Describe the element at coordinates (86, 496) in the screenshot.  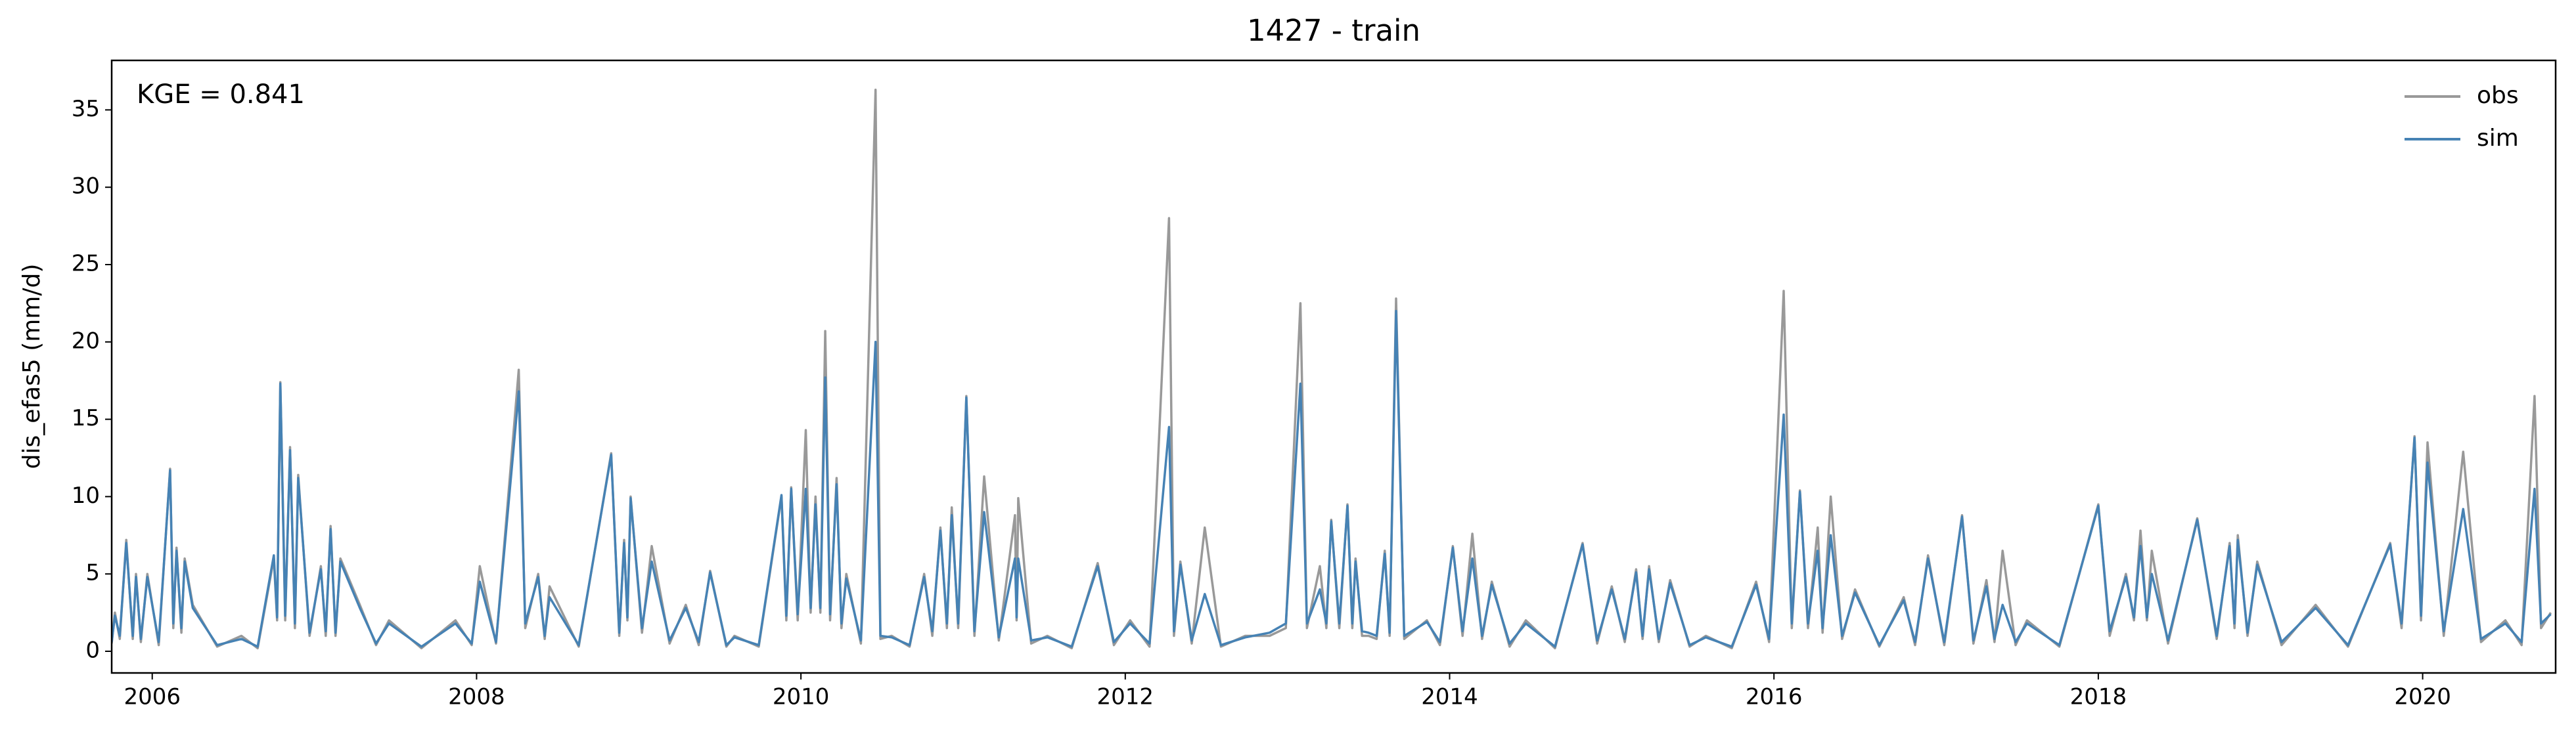
I see `y-tick-label: 10` at that location.